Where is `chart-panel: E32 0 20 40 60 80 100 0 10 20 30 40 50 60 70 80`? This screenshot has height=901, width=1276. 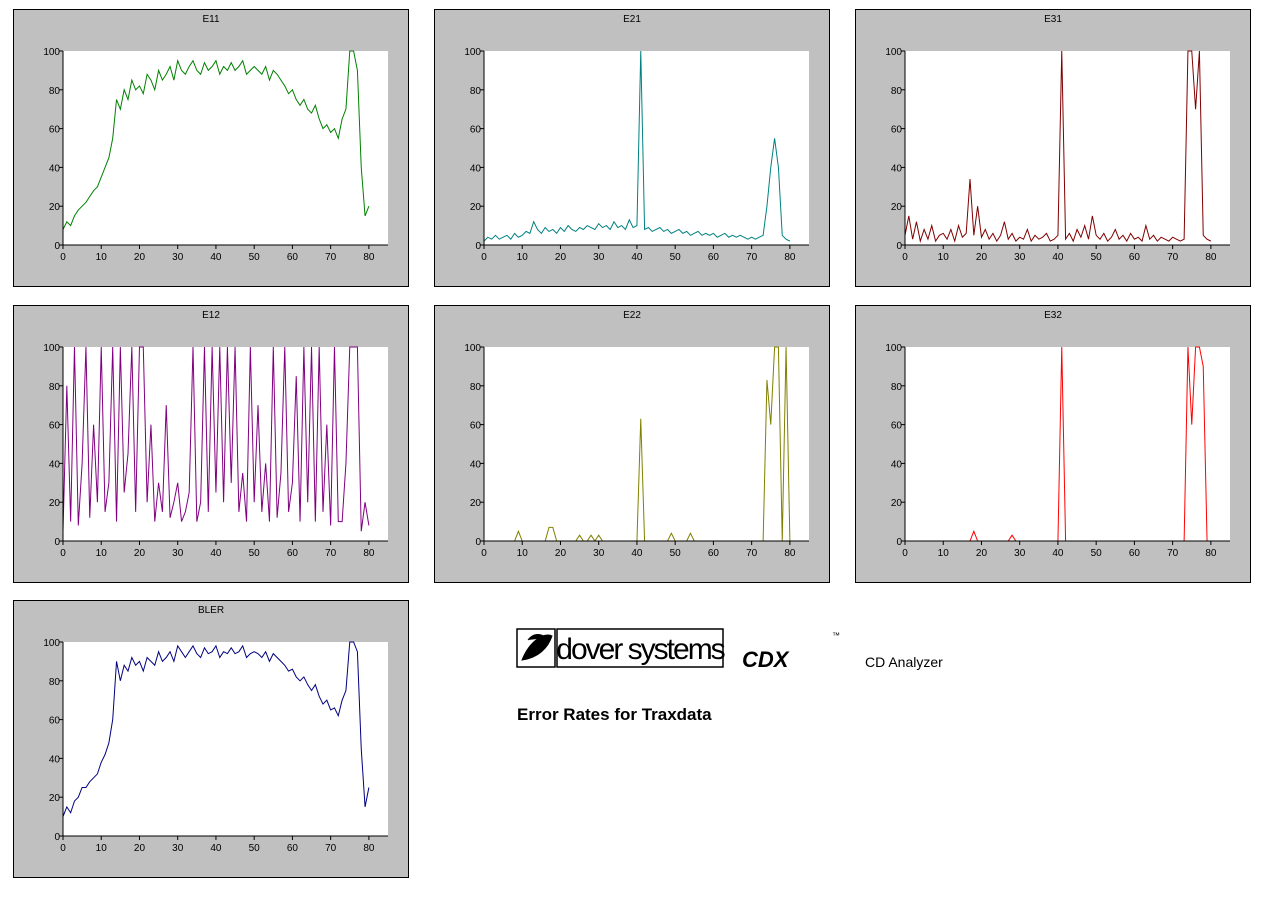 chart-panel: E32 0 20 40 60 80 100 0 10 20 30 40 50 60 70 80 is located at coordinates (1053, 444).